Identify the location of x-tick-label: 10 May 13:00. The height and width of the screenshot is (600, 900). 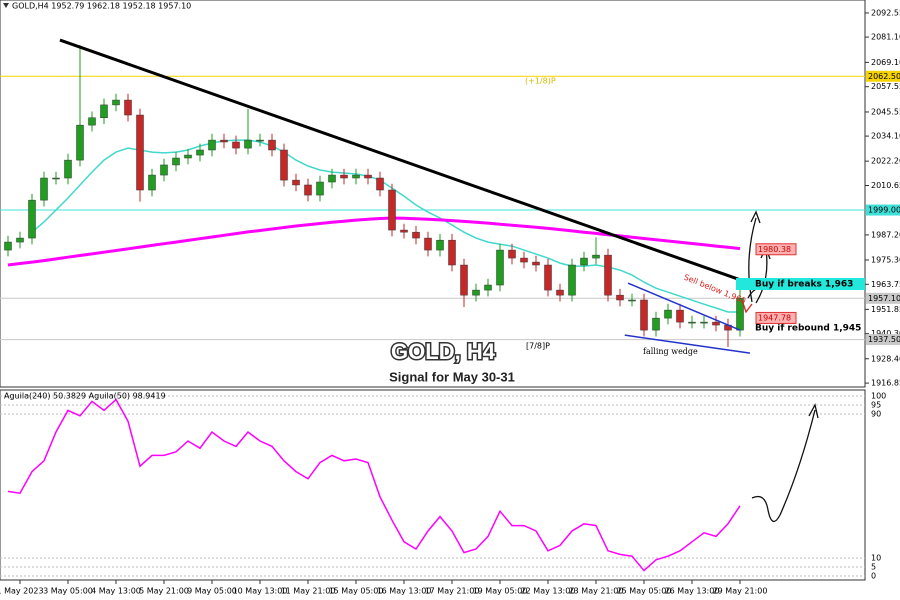
(260, 591).